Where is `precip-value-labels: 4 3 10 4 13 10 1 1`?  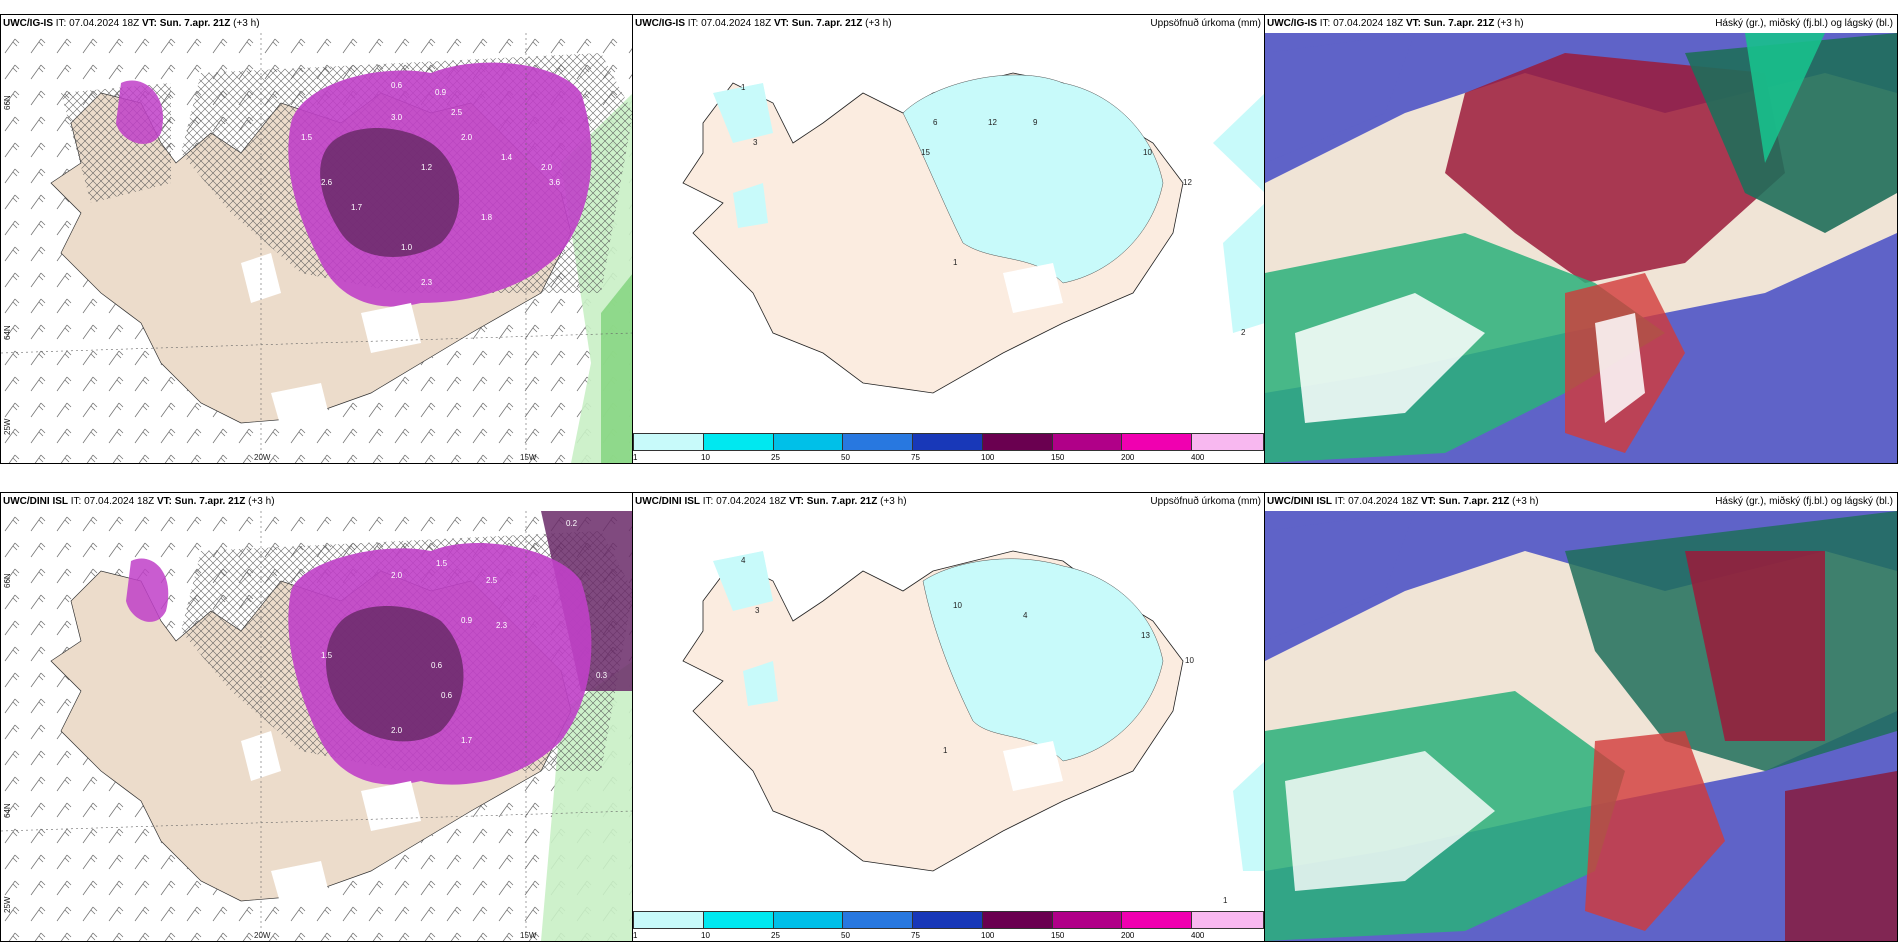
precip-value-labels: 4 3 10 4 13 10 1 1 is located at coordinates (949, 711).